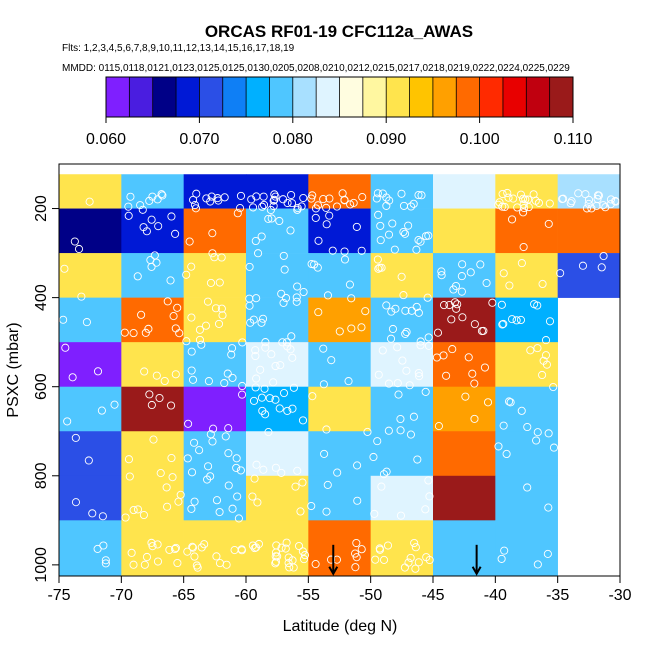 The height and width of the screenshot is (650, 650). Describe the element at coordinates (245, 595) in the screenshot. I see `x-tick-label: -60` at that location.